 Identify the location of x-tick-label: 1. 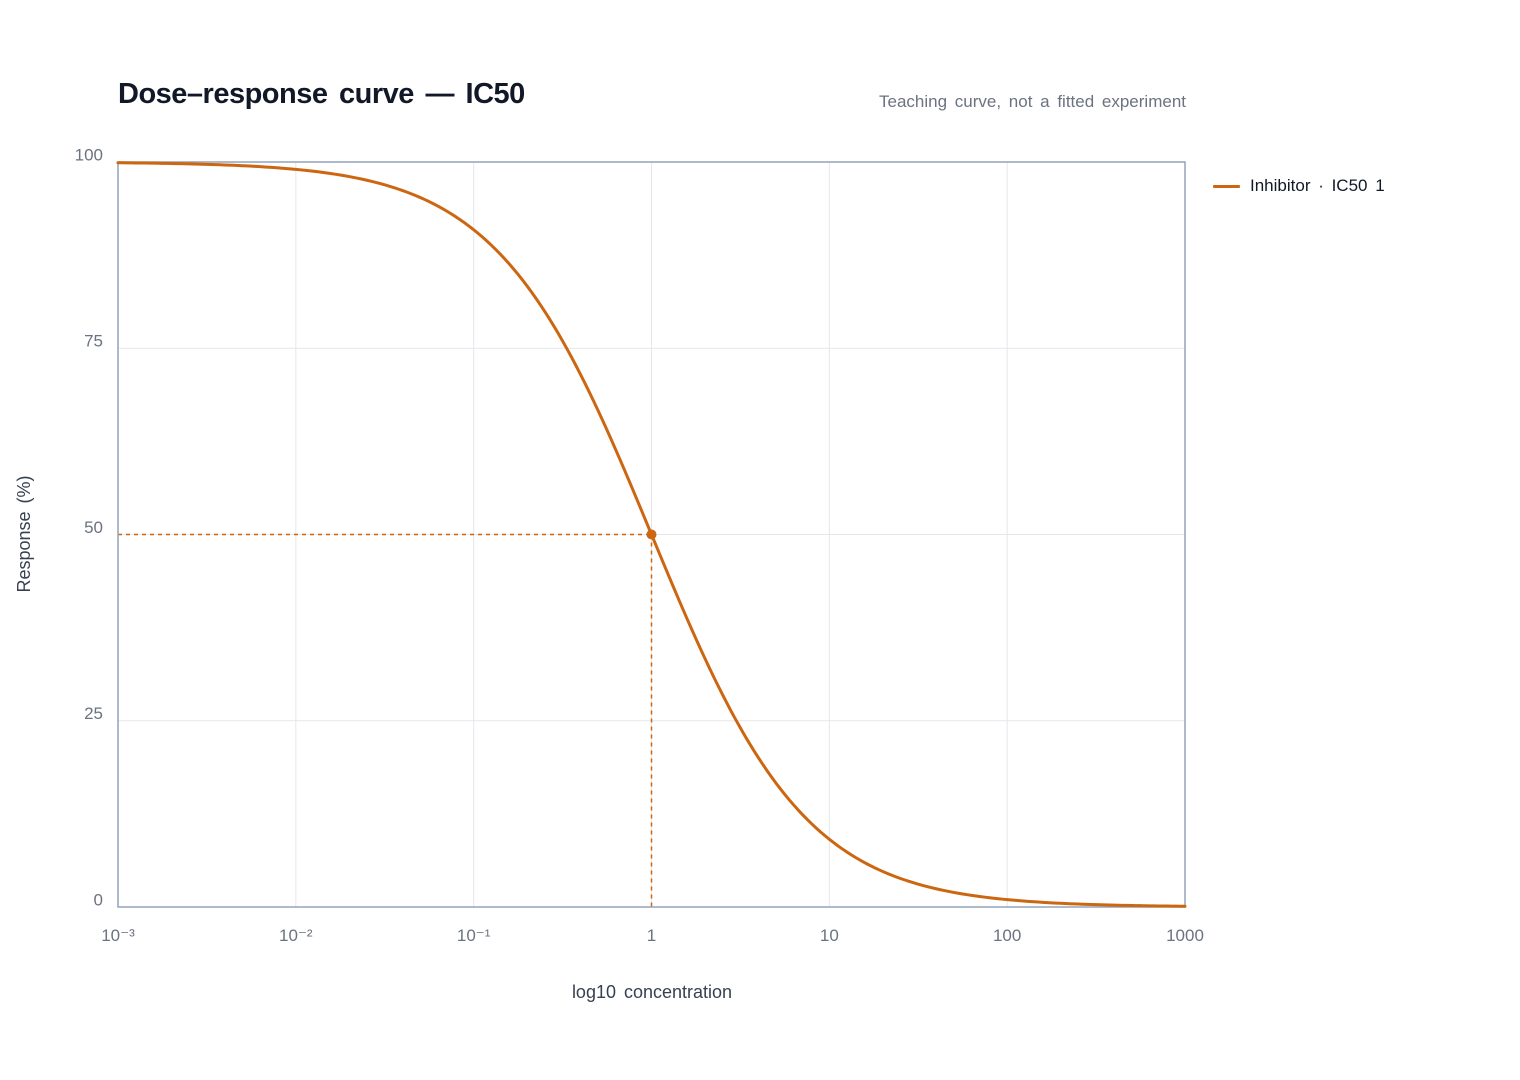
(651, 935).